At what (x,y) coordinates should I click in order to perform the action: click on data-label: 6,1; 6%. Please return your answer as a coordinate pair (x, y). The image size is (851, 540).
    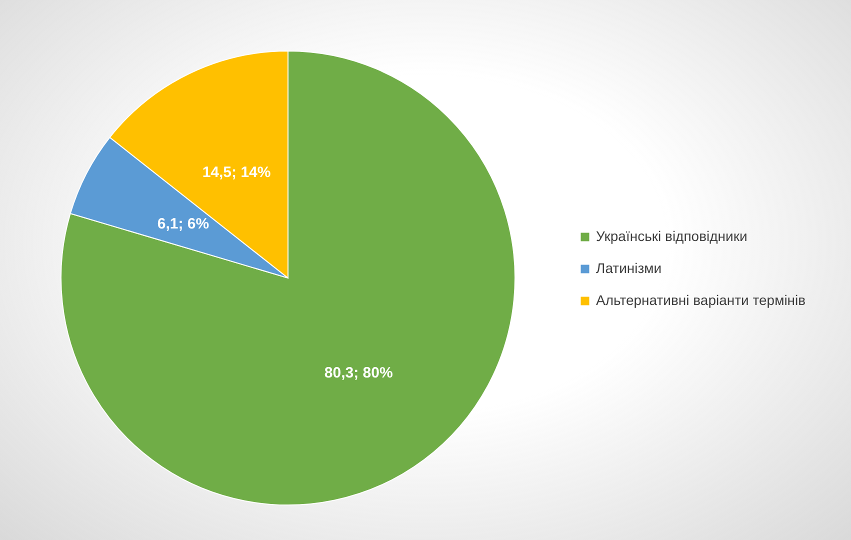
    Looking at the image, I should click on (183, 224).